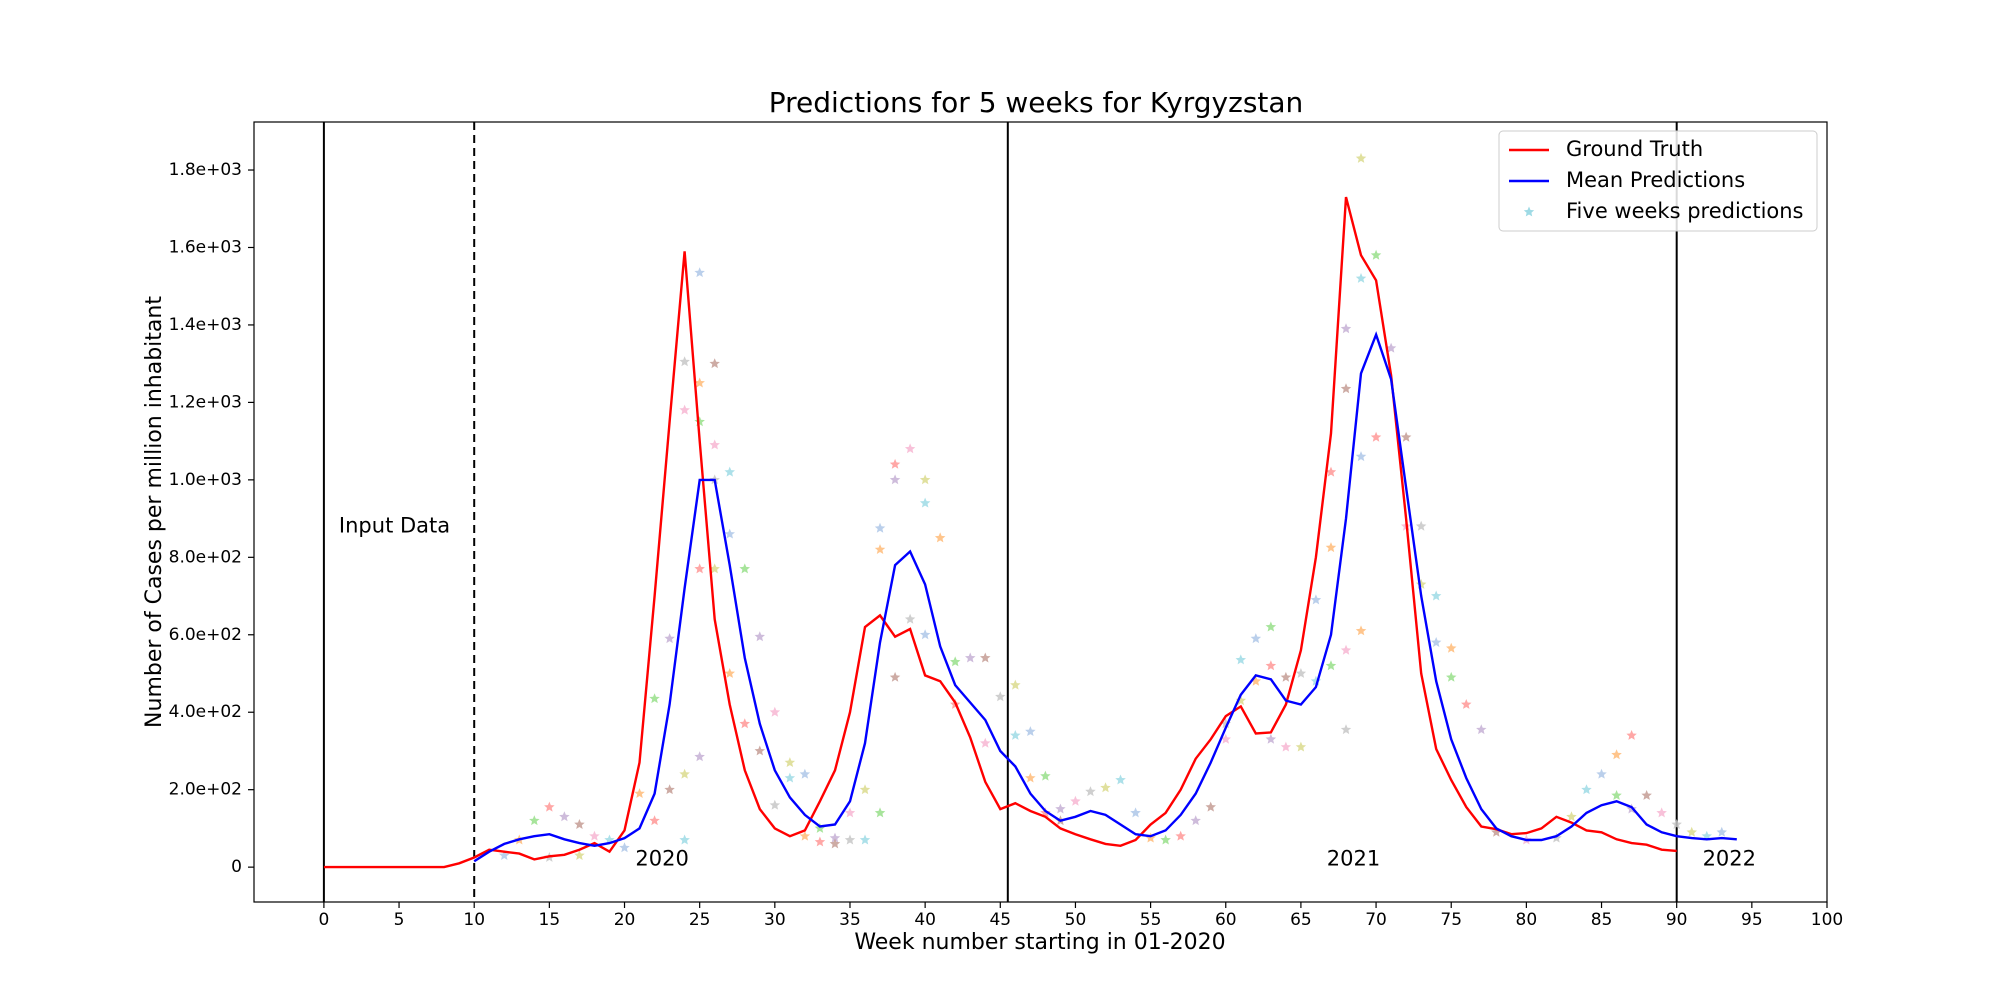  Describe the element at coordinates (1353, 858) in the screenshot. I see `annotation: 2021` at that location.